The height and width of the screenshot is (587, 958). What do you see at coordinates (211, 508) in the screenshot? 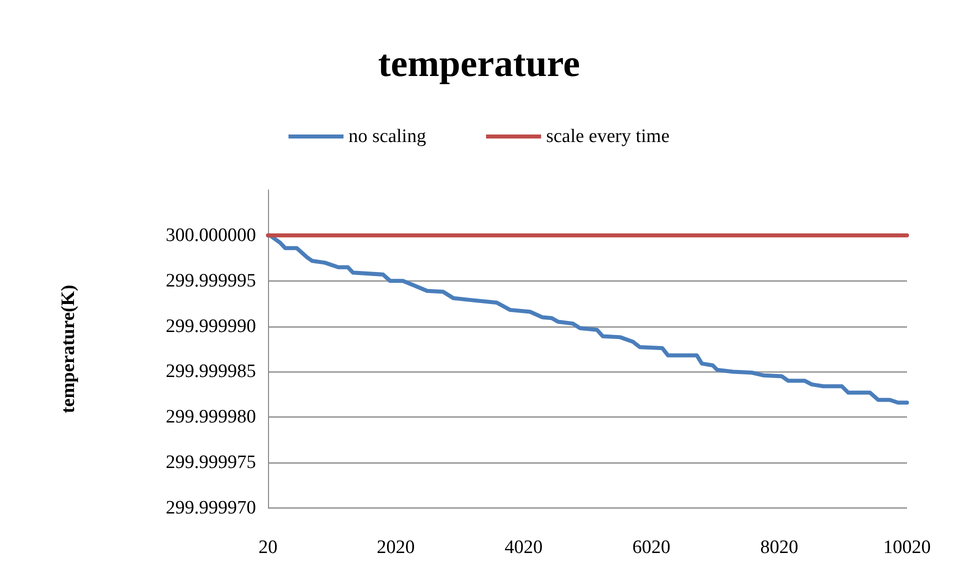
I see `y-tick-label: 299.999970` at bounding box center [211, 508].